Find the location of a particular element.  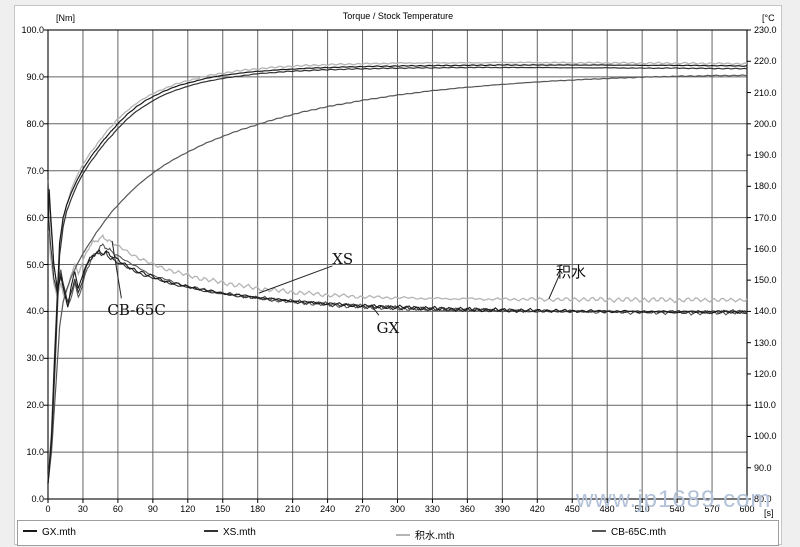

x-tick-label: 0 is located at coordinates (48, 509).